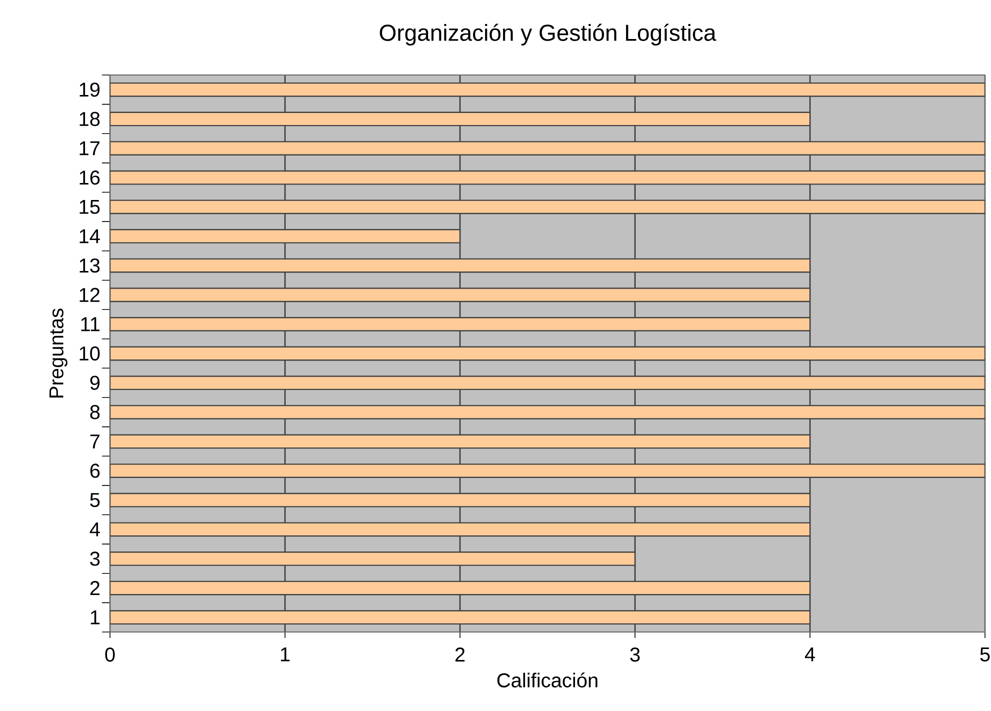  What do you see at coordinates (95, 529) in the screenshot?
I see `y-tick-label: 4` at bounding box center [95, 529].